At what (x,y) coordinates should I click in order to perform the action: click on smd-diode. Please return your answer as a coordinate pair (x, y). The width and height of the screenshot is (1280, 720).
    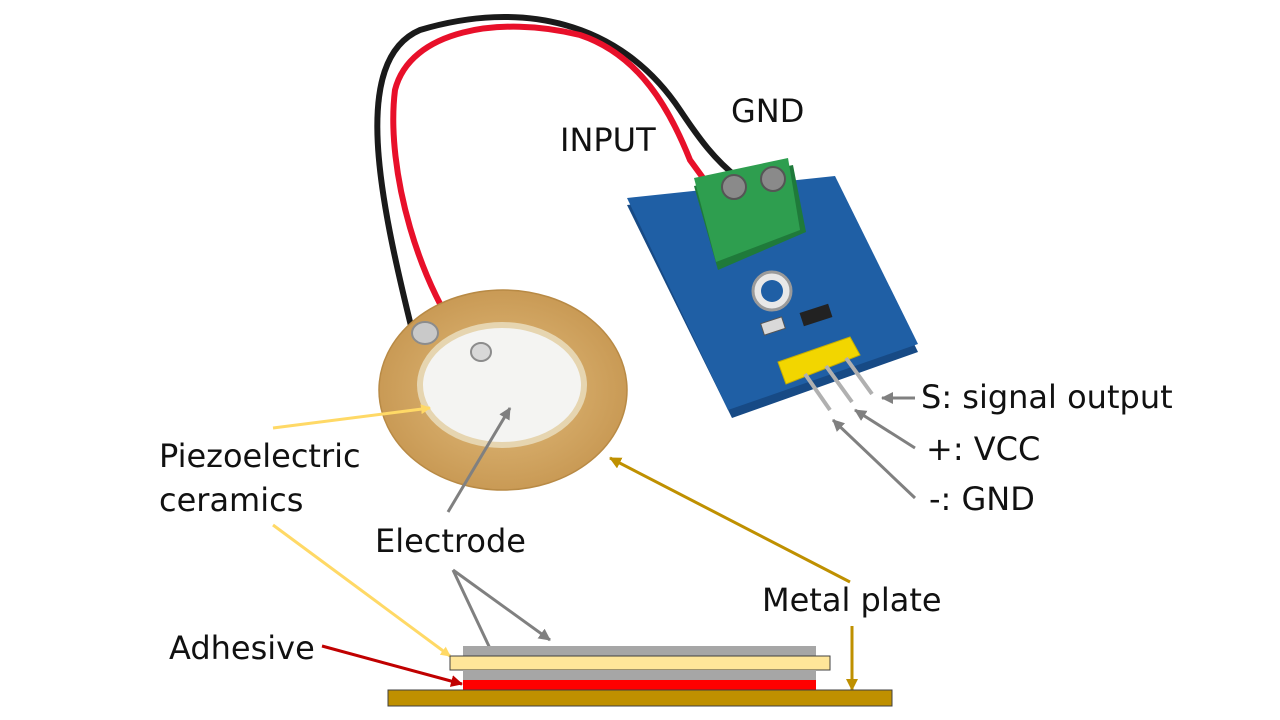
    Looking at the image, I should click on (816, 315).